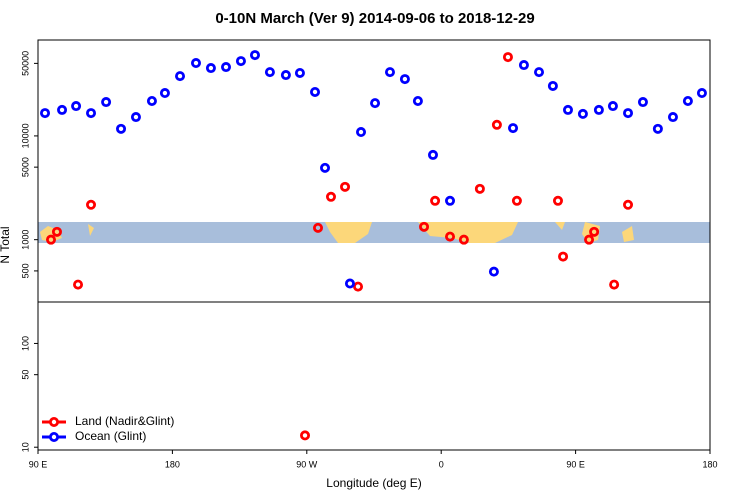 The width and height of the screenshot is (750, 500). I want to click on y-tick-label: 50000, so click(25, 63).